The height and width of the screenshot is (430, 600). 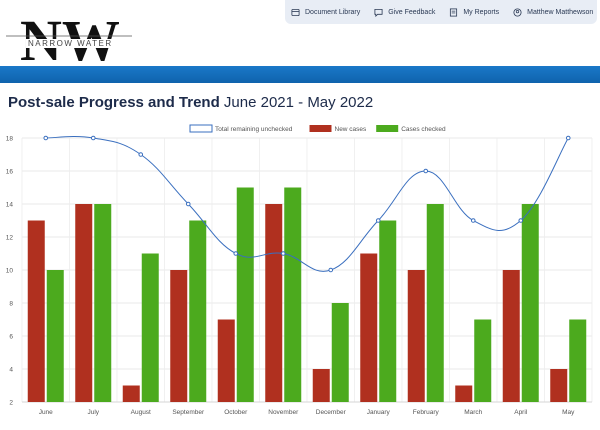 I want to click on legend-label: Cases checked, so click(x=423, y=129).